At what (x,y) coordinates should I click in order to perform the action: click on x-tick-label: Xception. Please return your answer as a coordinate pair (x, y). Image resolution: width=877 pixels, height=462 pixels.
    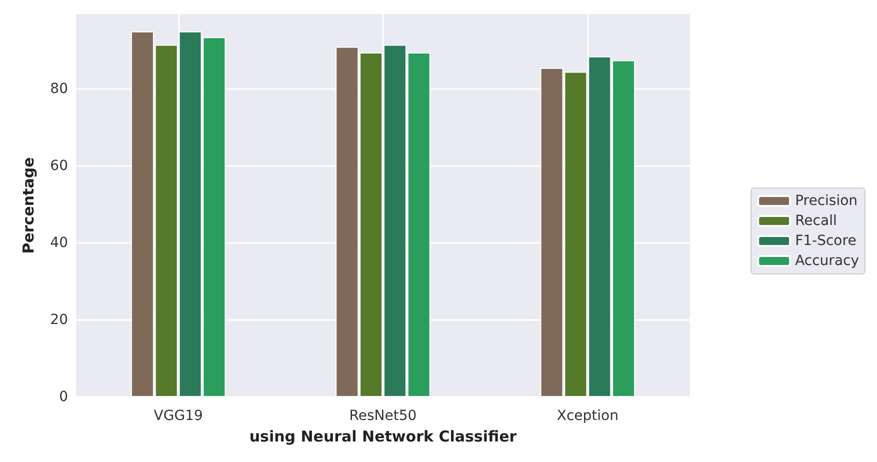
    Looking at the image, I should click on (587, 416).